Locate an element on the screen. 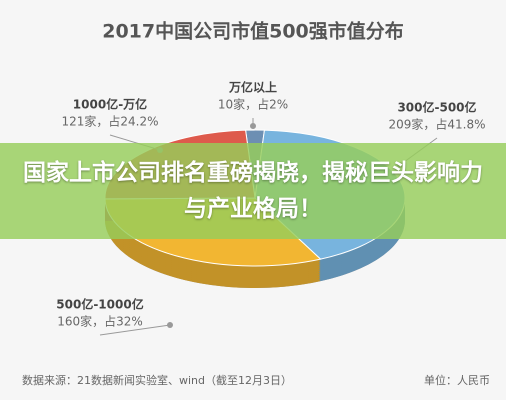 This screenshot has height=400, width=506. unit-note: 单位：人民币 is located at coordinates (457, 380).